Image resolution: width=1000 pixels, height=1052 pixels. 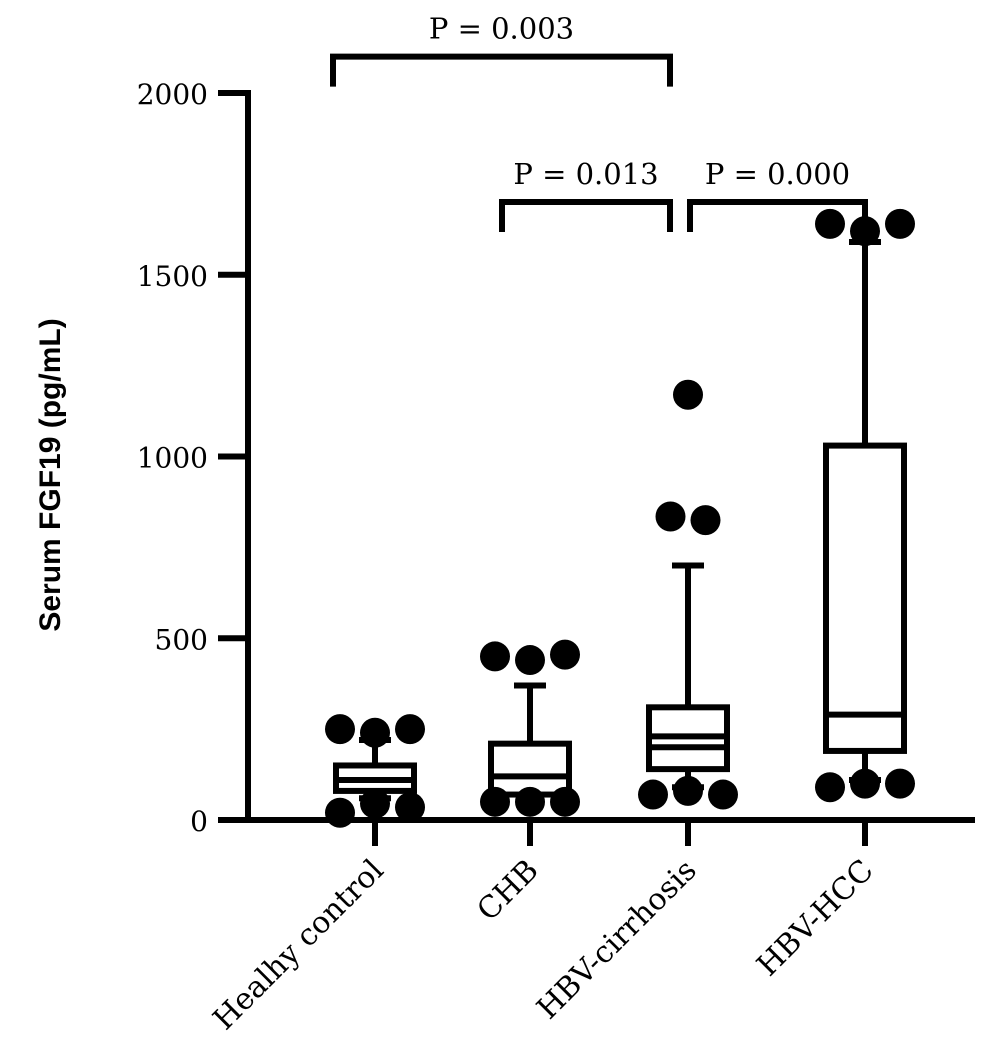 I want to click on comparison-bracket: P = 0.013, so click(x=586, y=195).